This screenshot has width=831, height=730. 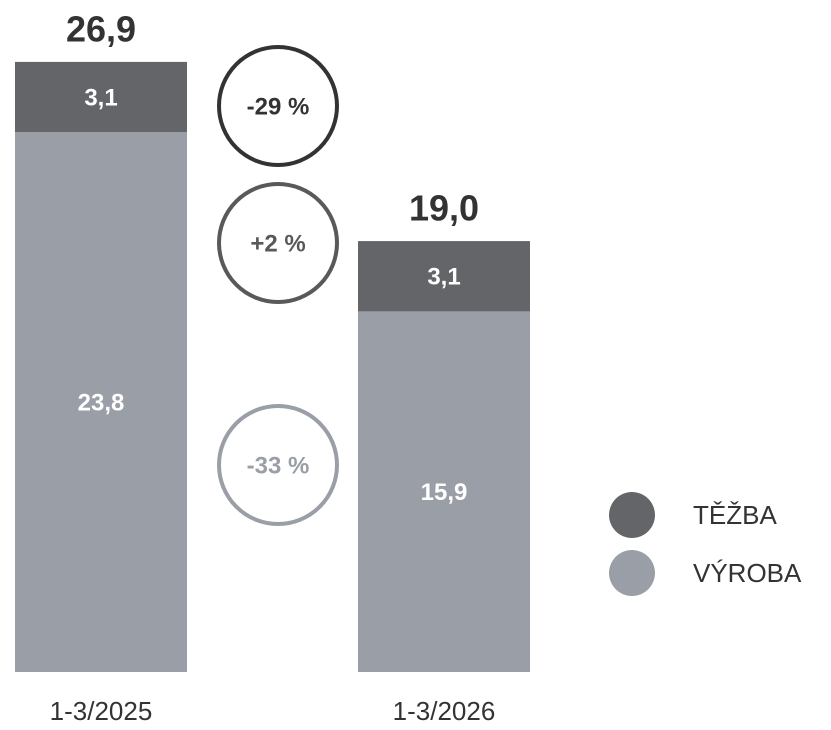 I want to click on x-tick-label: 1-3/2026, so click(x=444, y=710).